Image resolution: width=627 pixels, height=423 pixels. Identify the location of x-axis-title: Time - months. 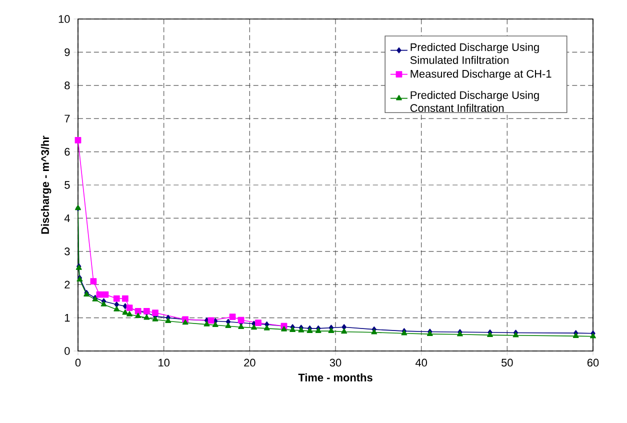
(335, 377).